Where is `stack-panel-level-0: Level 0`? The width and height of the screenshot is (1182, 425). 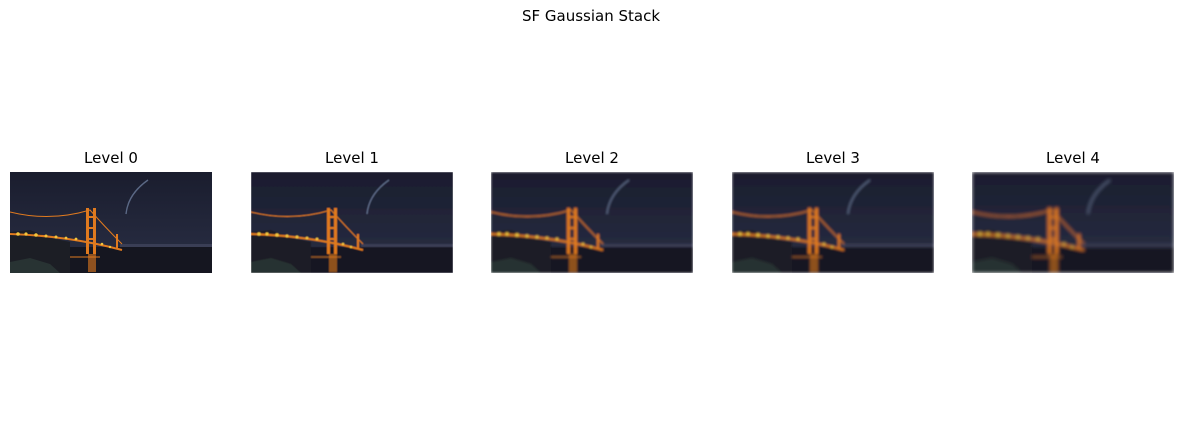
stack-panel-level-0: Level 0 is located at coordinates (111, 210).